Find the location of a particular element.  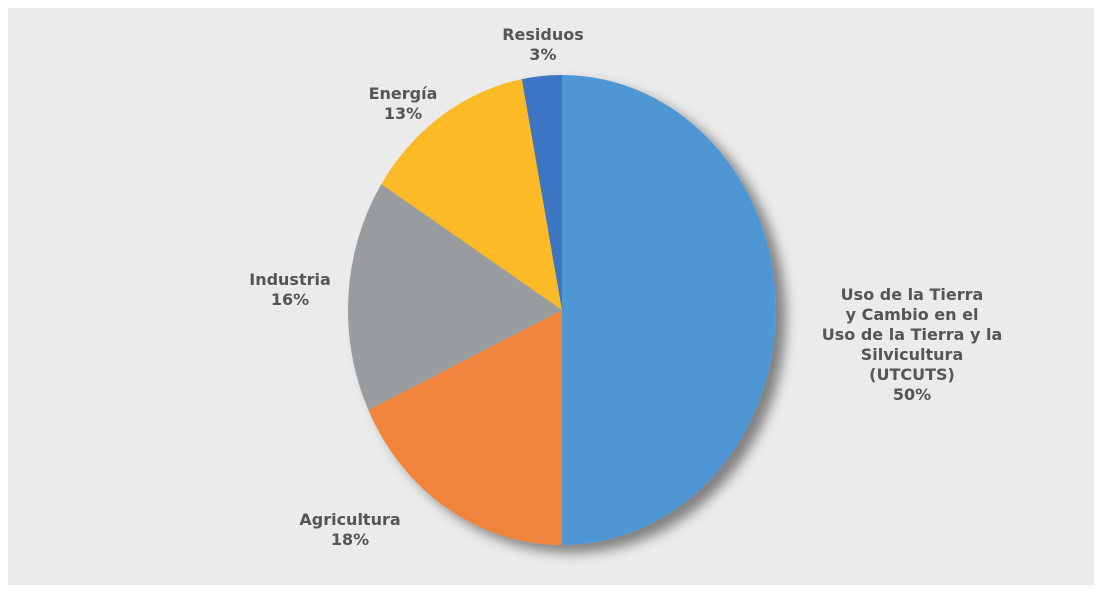

slice-label: Residuos 3% is located at coordinates (543, 45).